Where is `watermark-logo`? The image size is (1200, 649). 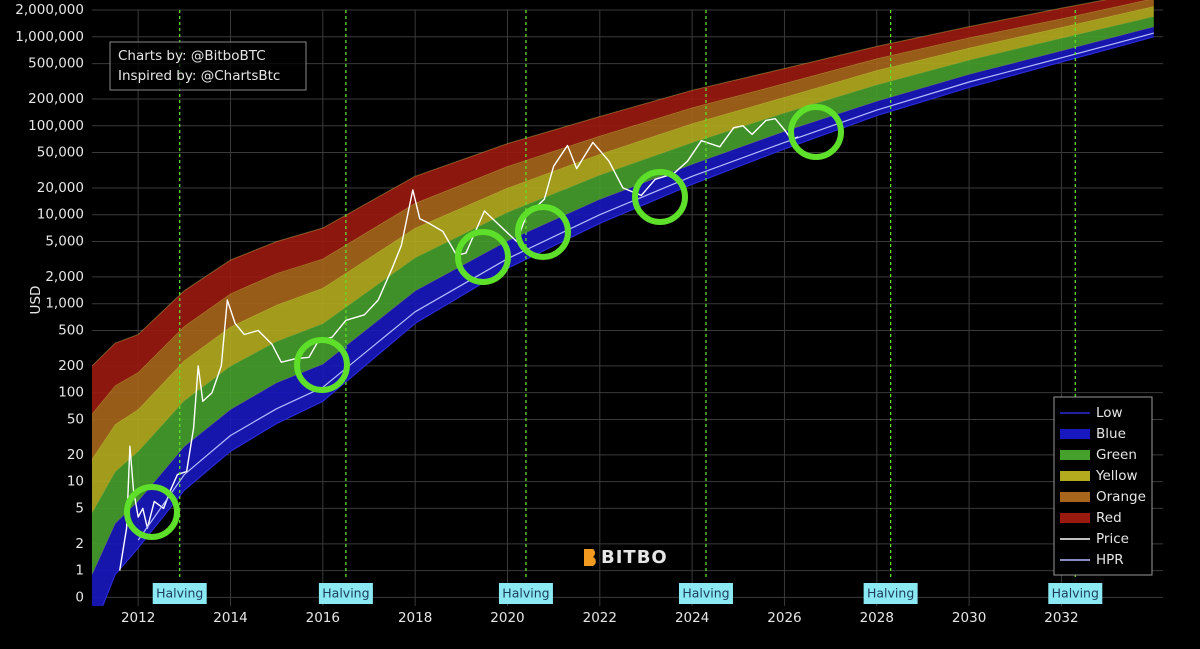
watermark-logo is located at coordinates (590, 557).